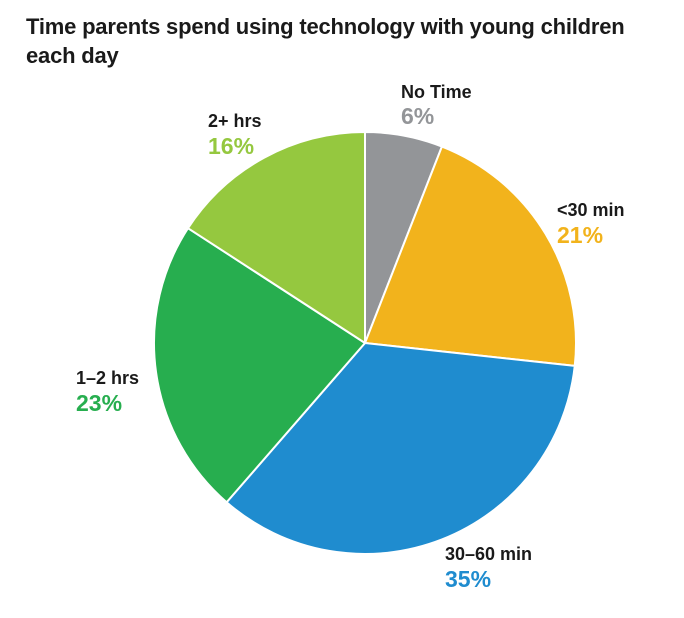 The width and height of the screenshot is (684, 618). What do you see at coordinates (107, 378) in the screenshot?
I see `slice-label-1-2-hrs: 1–2 hrs` at bounding box center [107, 378].